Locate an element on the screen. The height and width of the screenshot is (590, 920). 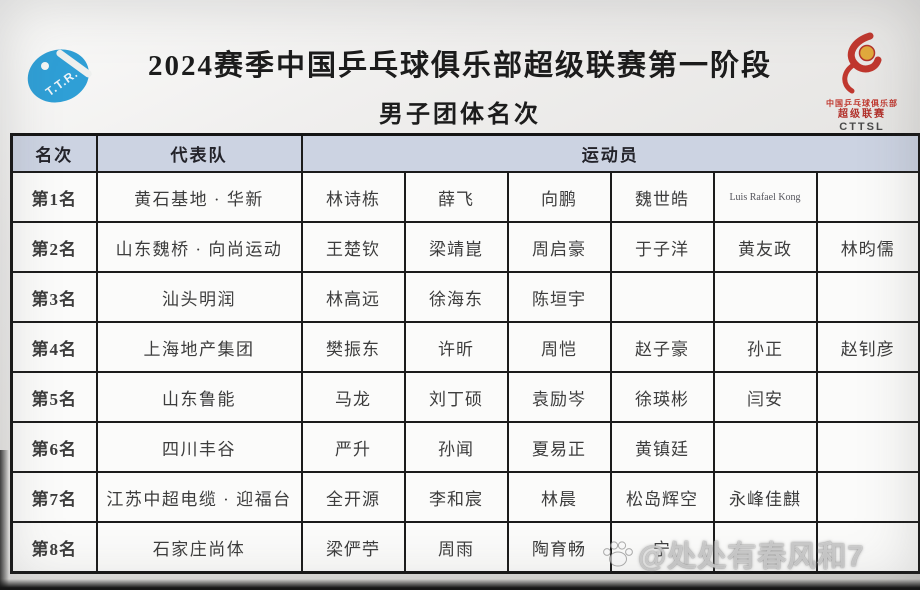
player-cell: 周启豪 is located at coordinates (559, 247).